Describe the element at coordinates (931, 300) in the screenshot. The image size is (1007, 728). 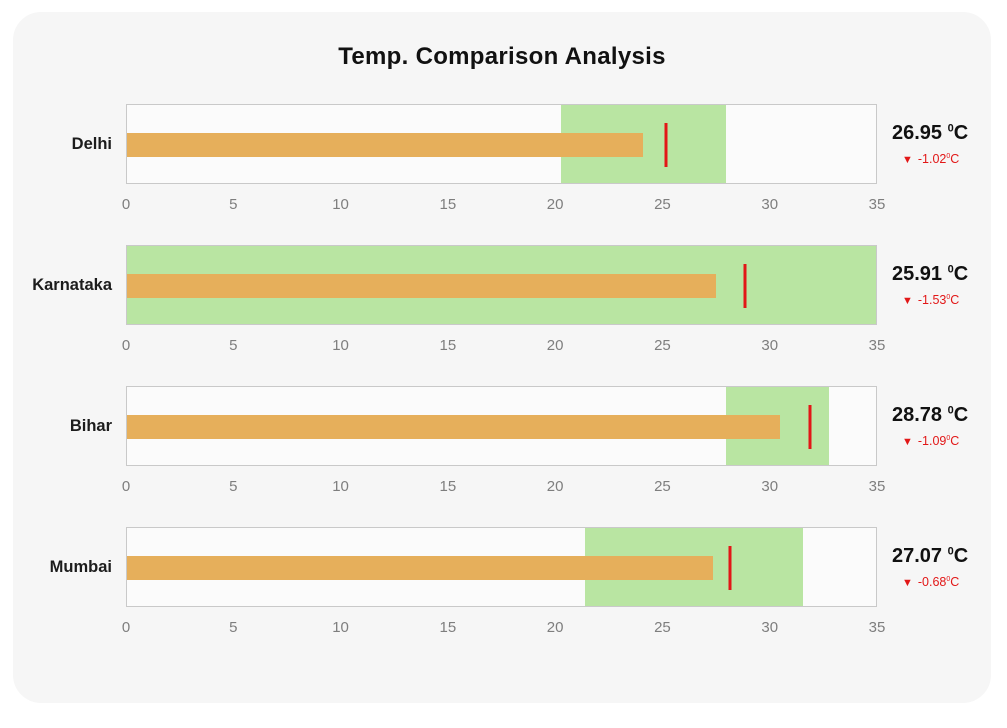
I see `delta-label: ▼ -1.530C` at that location.